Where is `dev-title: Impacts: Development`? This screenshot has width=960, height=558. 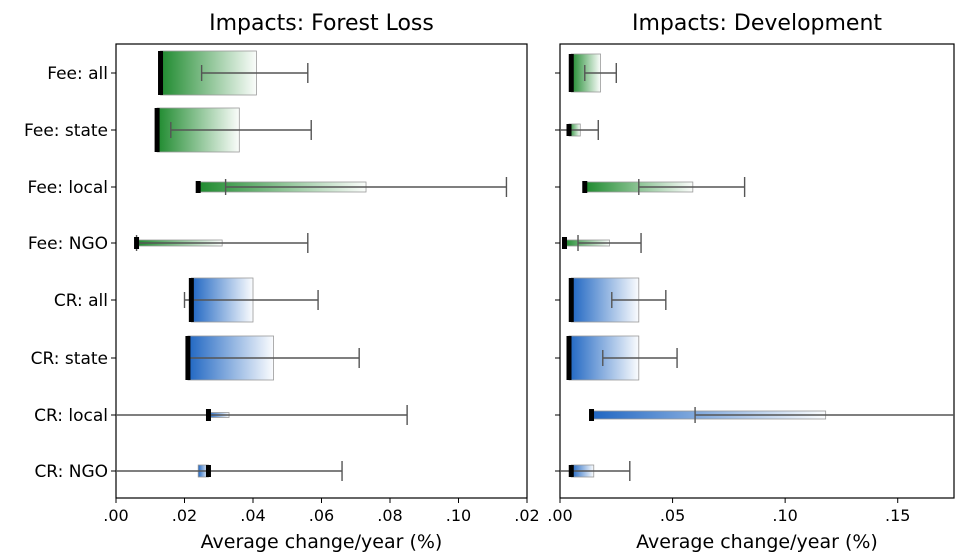
dev-title: Impacts: Development is located at coordinates (757, 23).